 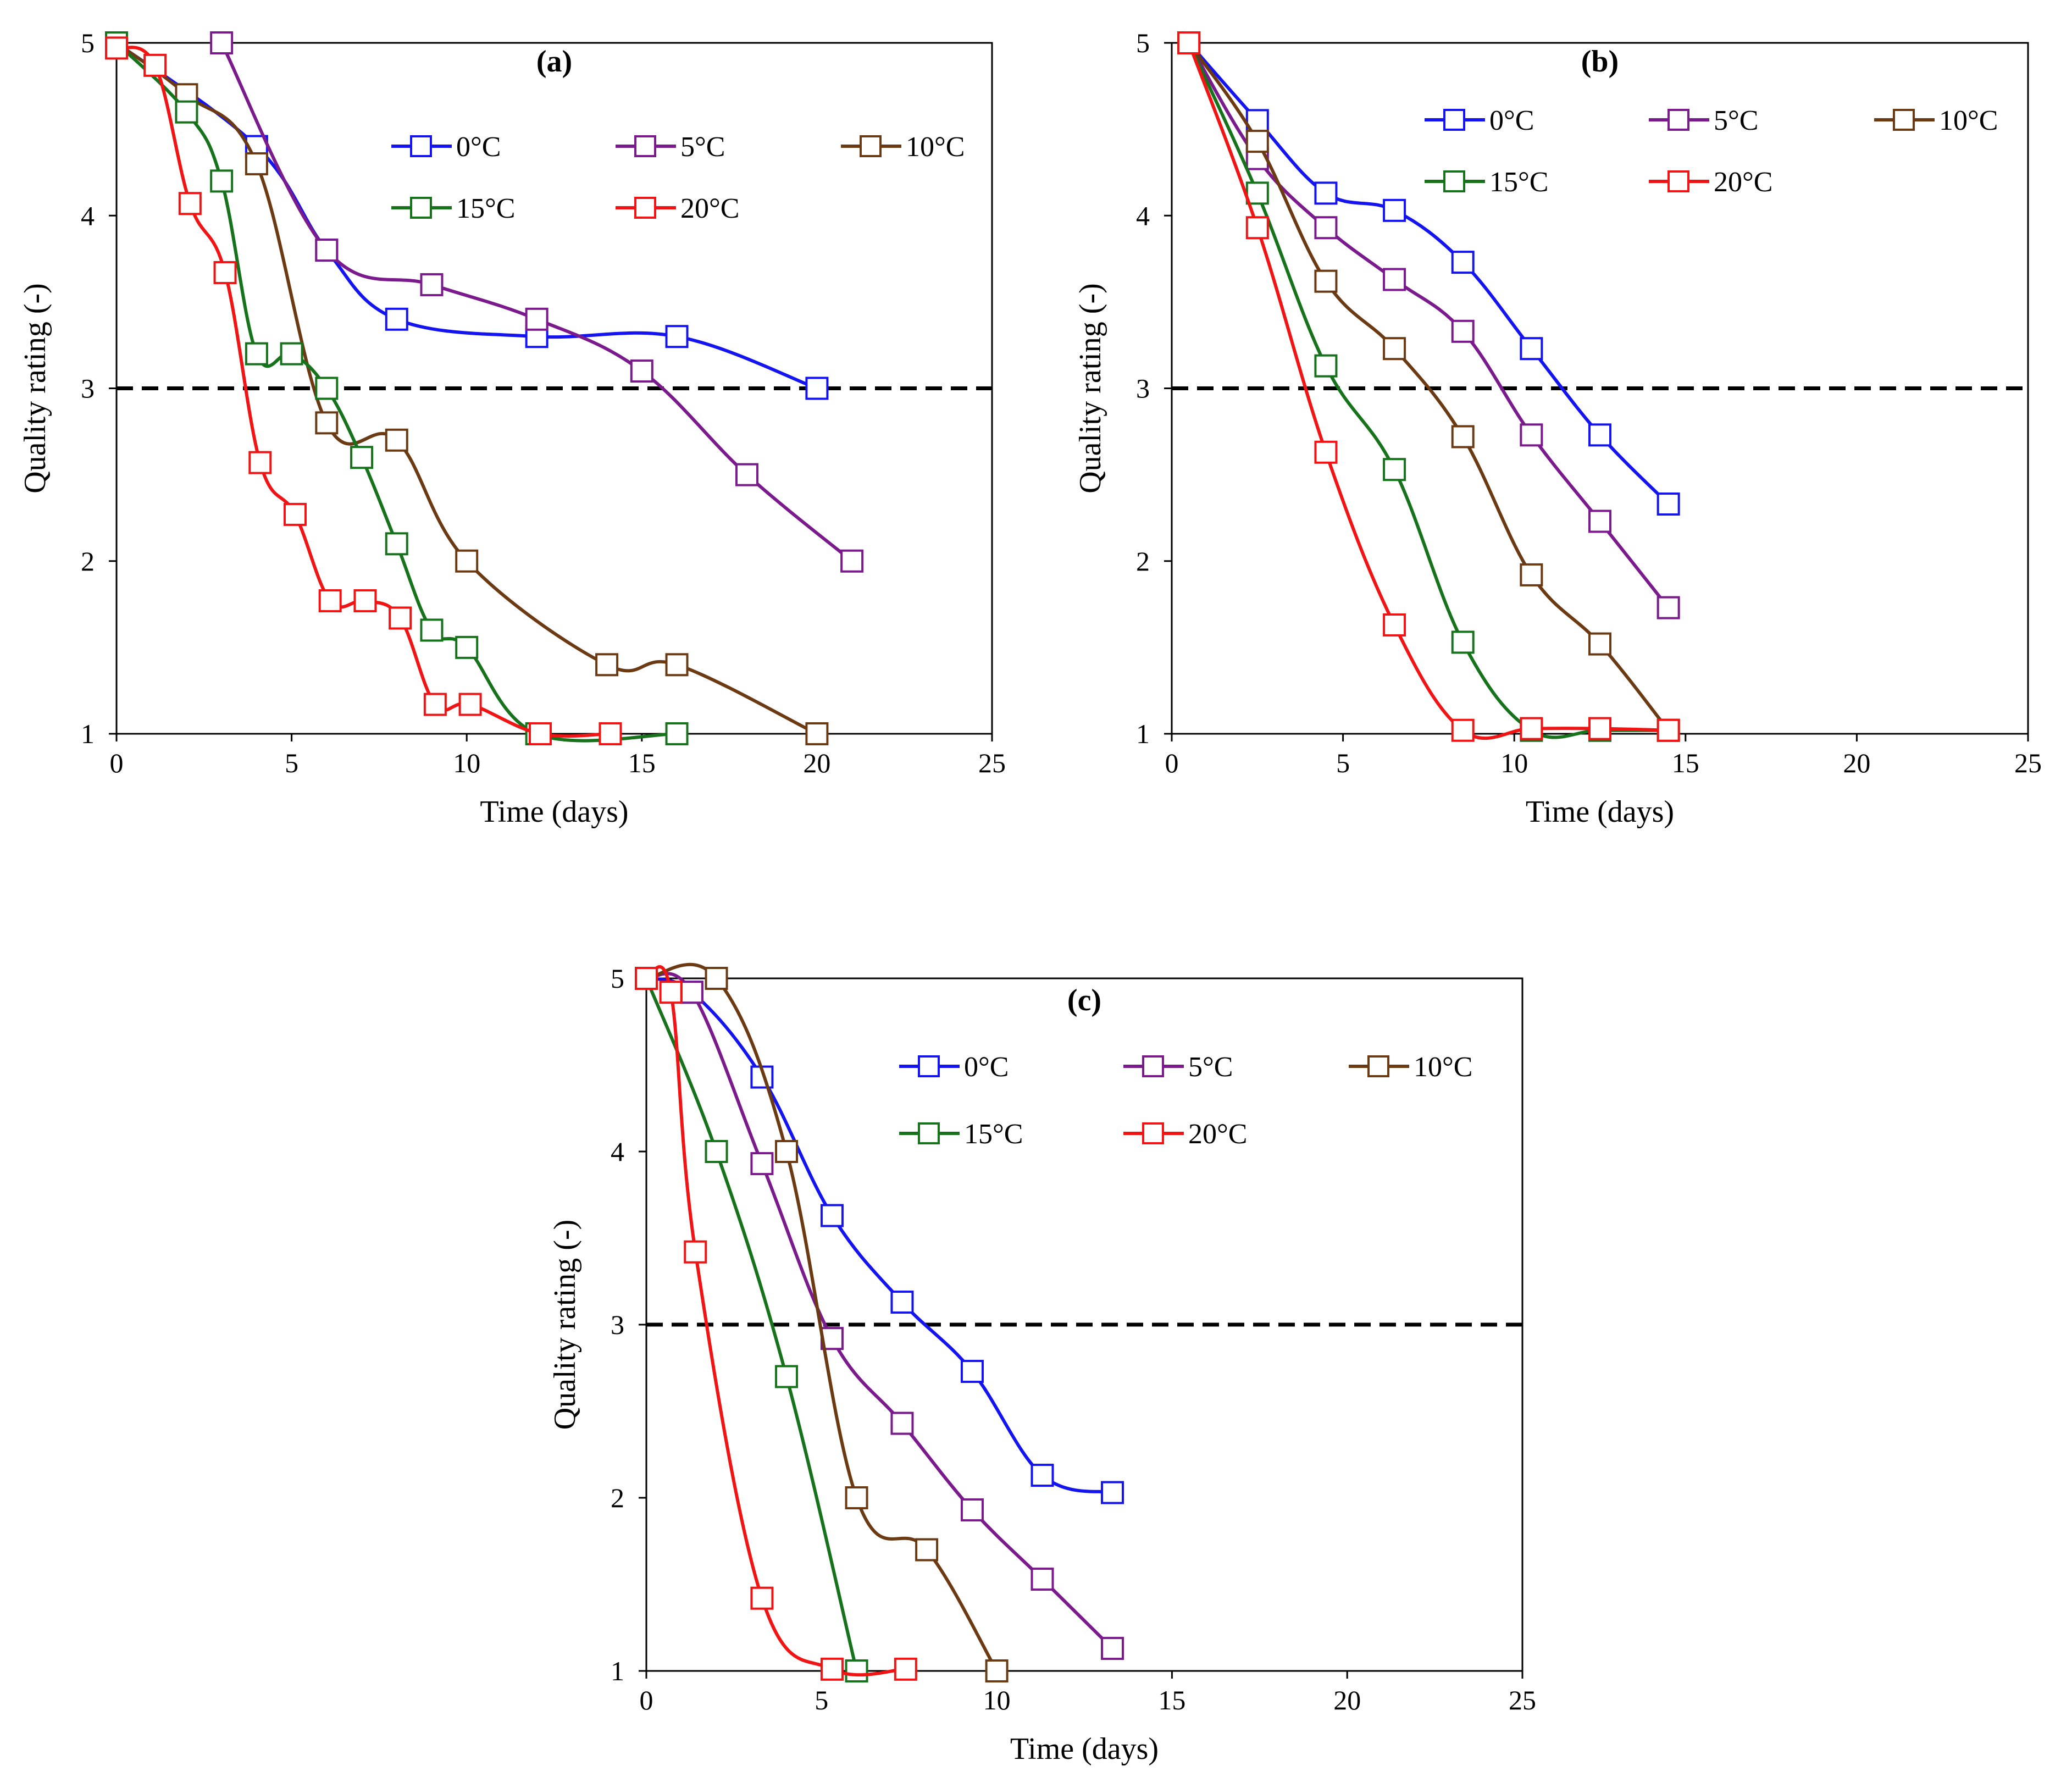 What do you see at coordinates (554, 62) in the screenshot?
I see `panel-label: (a)` at bounding box center [554, 62].